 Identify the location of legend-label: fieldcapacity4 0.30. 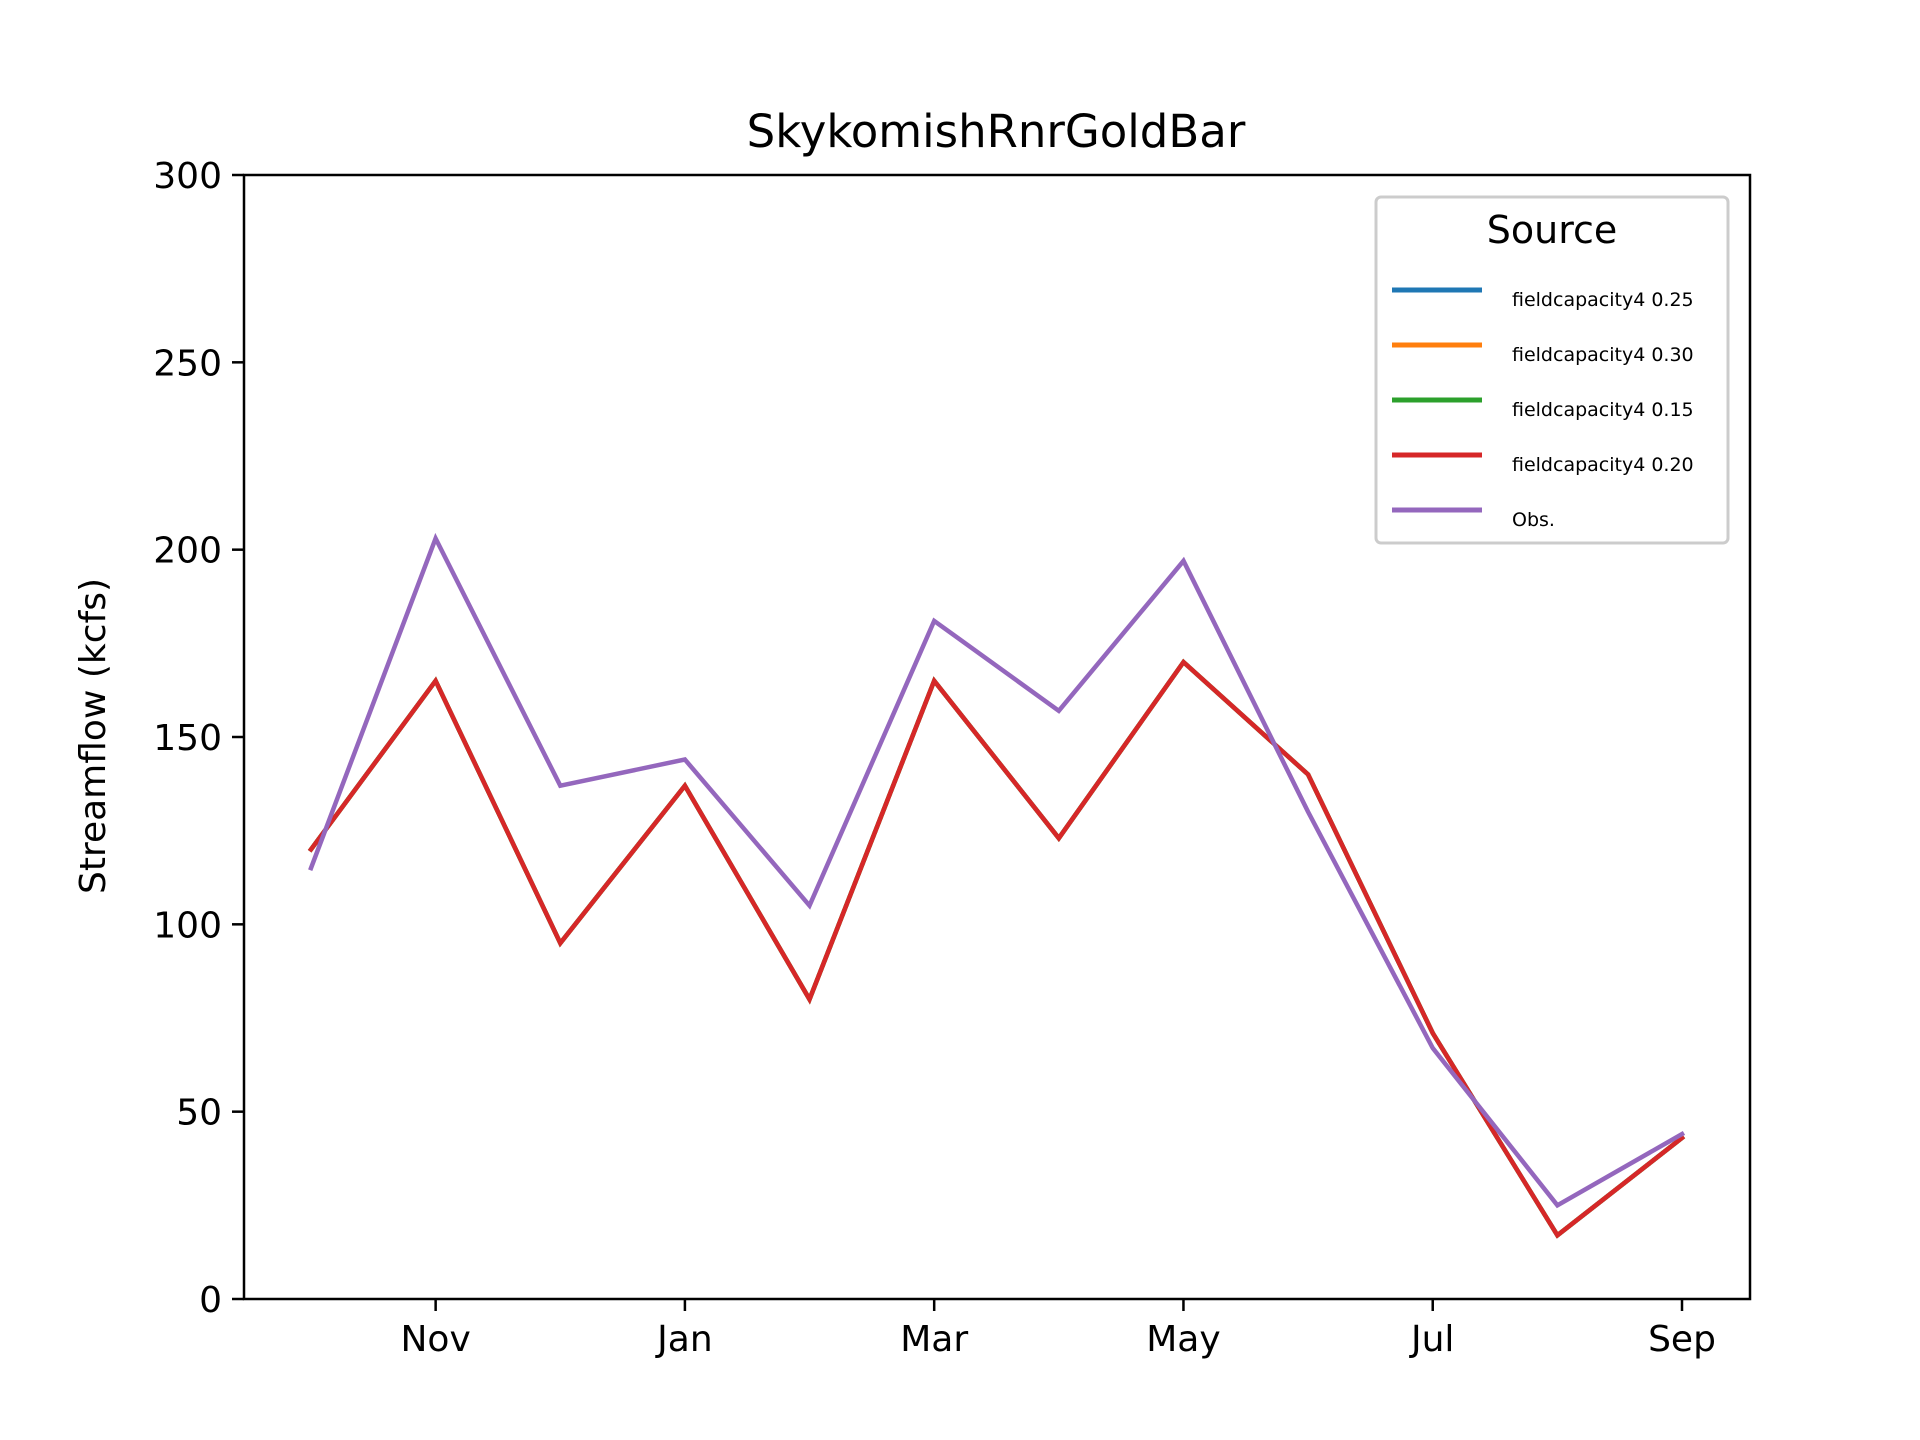
(1603, 355).